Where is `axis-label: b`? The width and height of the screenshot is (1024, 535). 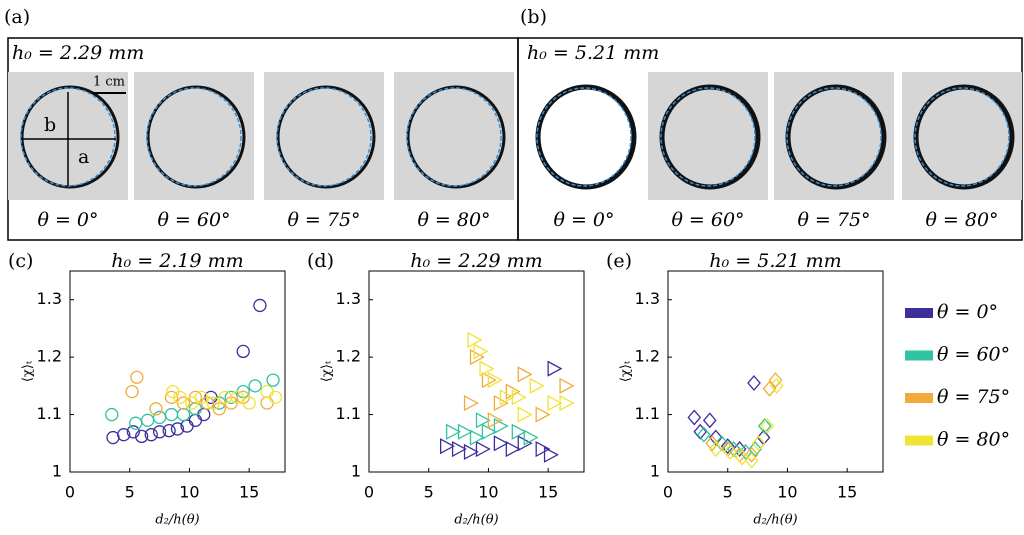
axis-label: b is located at coordinates (50, 125).